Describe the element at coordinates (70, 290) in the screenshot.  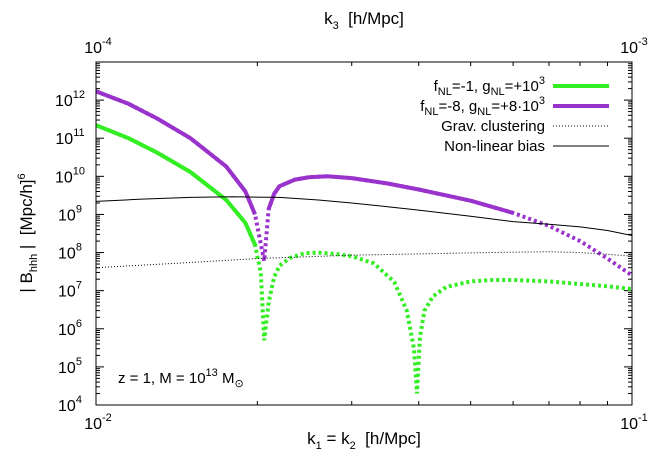
I see `y-tick-label: 10⁷` at that location.